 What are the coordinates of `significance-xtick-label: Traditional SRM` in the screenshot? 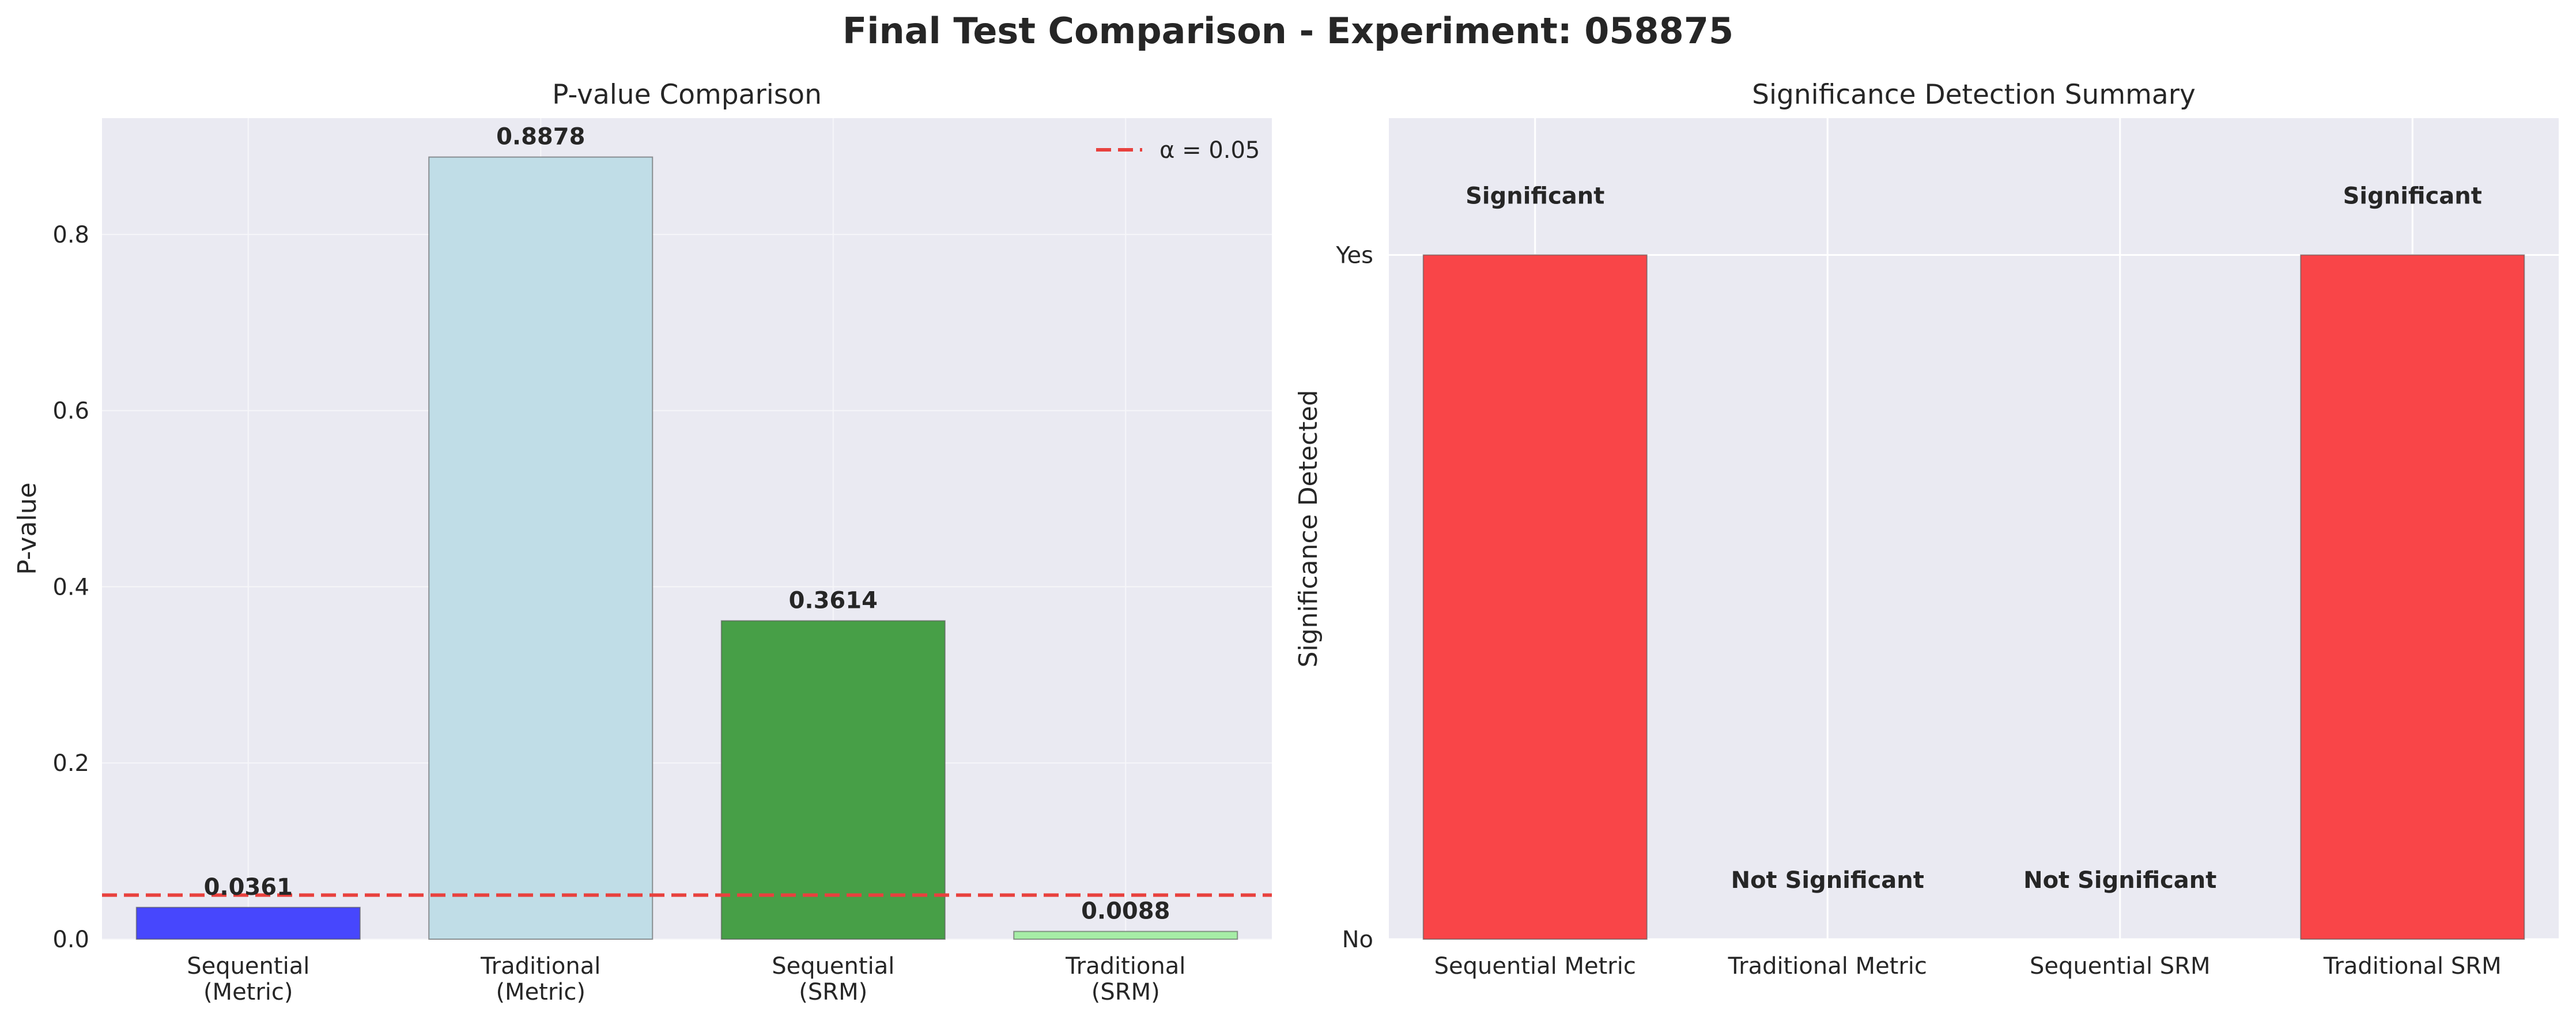 It's located at (2412, 967).